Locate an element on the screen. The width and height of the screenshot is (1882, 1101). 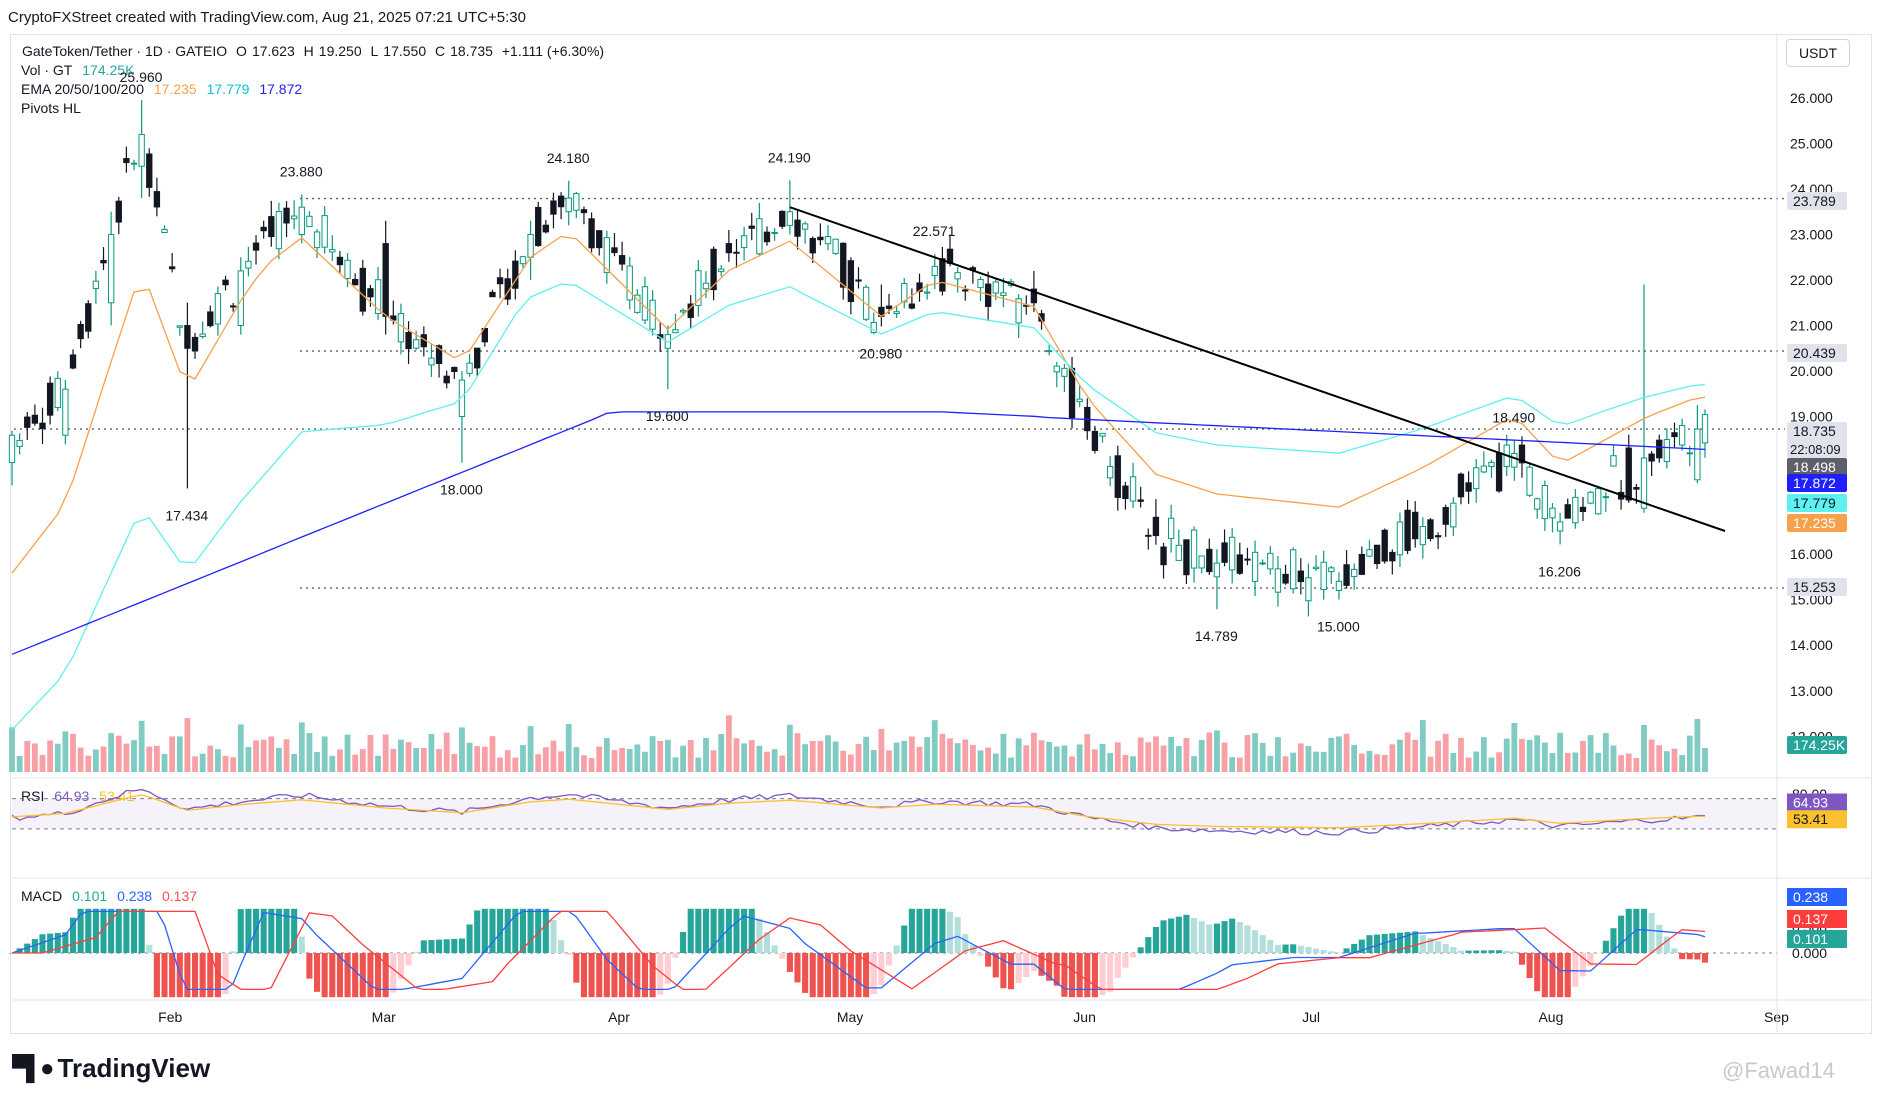
macd-hist-value: 0.101 is located at coordinates (90, 896).